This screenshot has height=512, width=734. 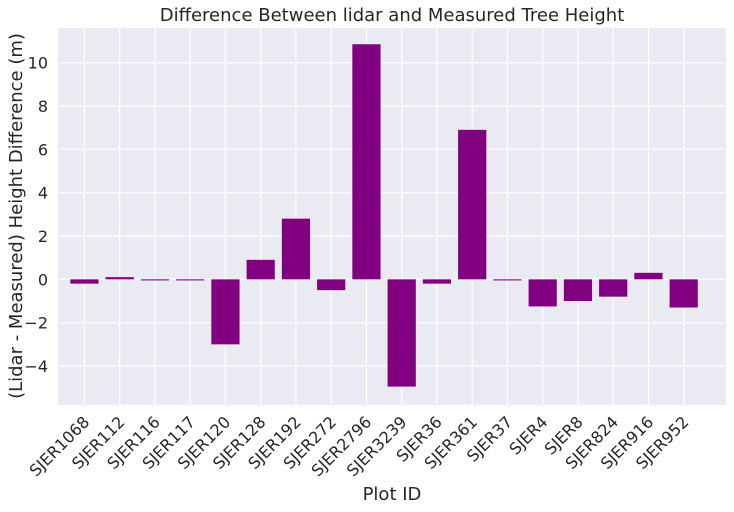 I want to click on bar-sjer36, so click(x=437, y=281).